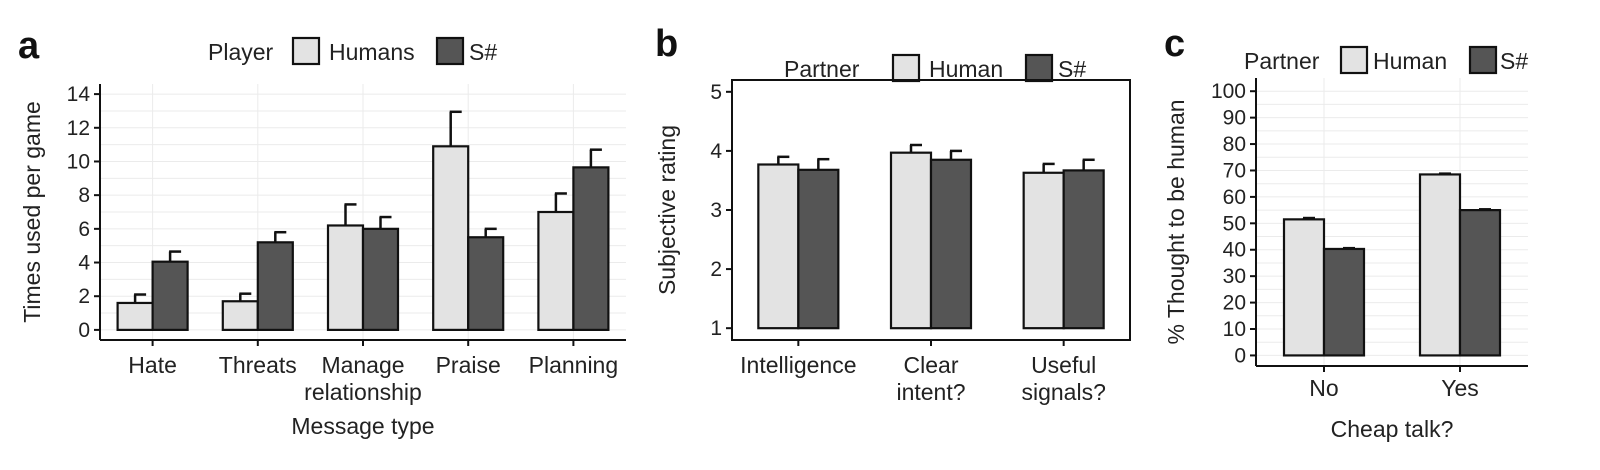 The height and width of the screenshot is (470, 1600). Describe the element at coordinates (666, 44) in the screenshot. I see `panel-letter-b: b` at that location.